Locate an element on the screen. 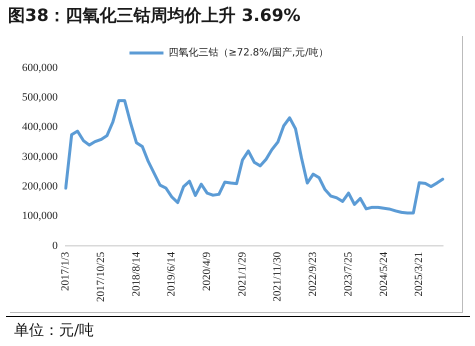  x-tick-label: 2022/9/23 is located at coordinates (313, 274).